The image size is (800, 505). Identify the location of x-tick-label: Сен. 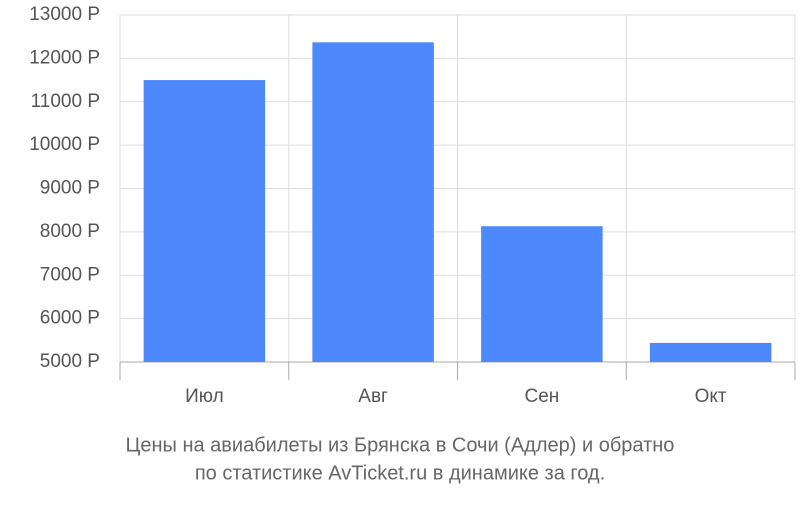
(541, 396).